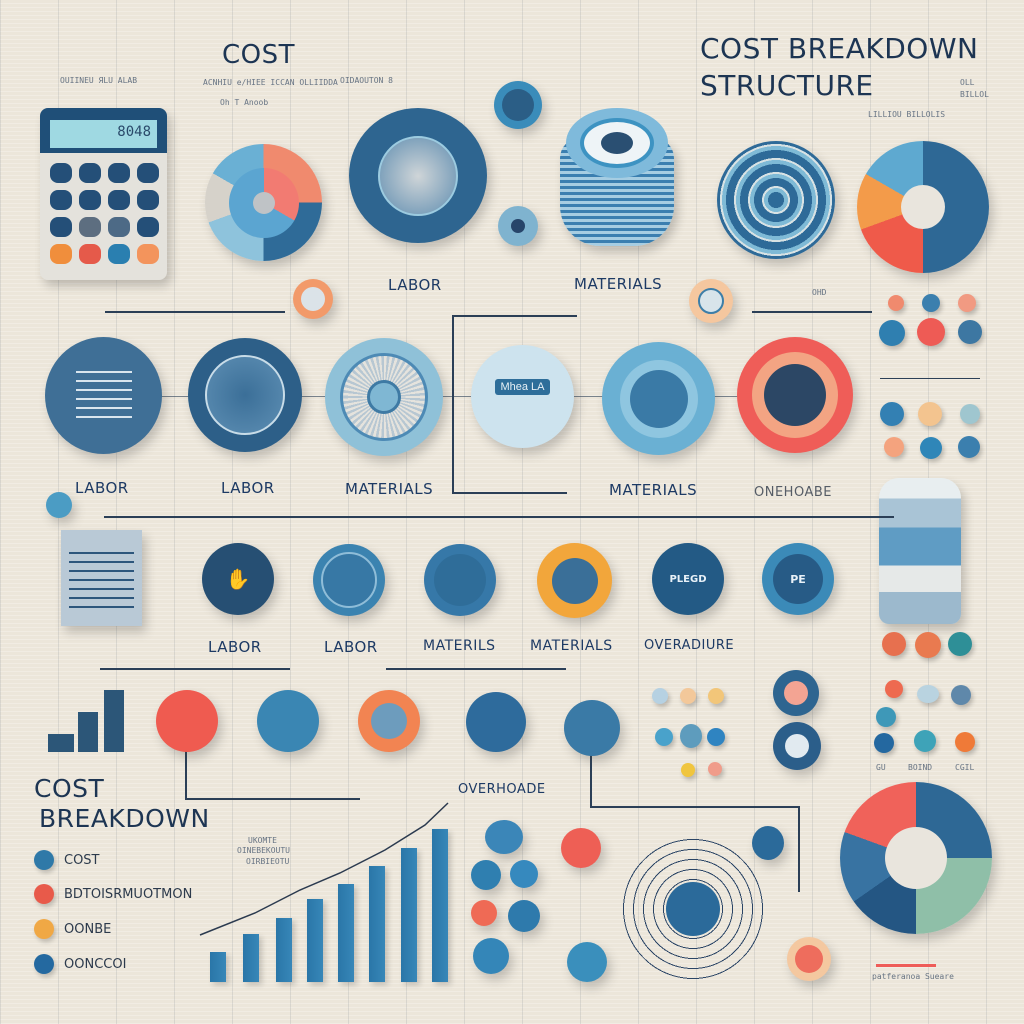 The image size is (1024, 1024). What do you see at coordinates (796, 693) in the screenshot?
I see `target-node-small` at bounding box center [796, 693].